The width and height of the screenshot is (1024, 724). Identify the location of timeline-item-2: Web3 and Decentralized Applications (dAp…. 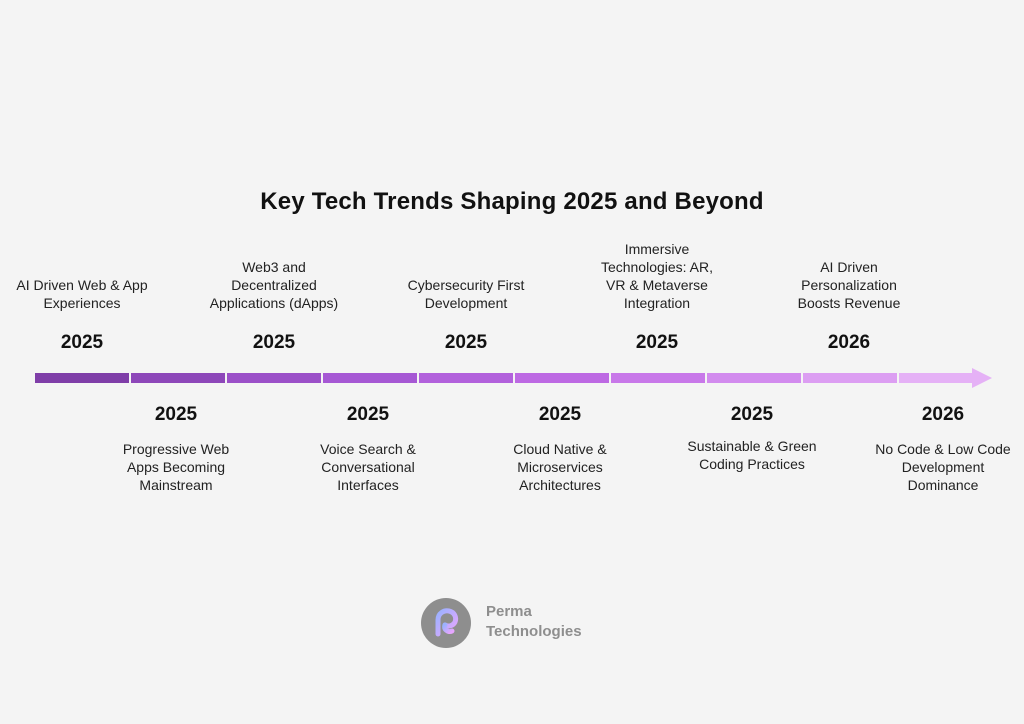
(274, 362).